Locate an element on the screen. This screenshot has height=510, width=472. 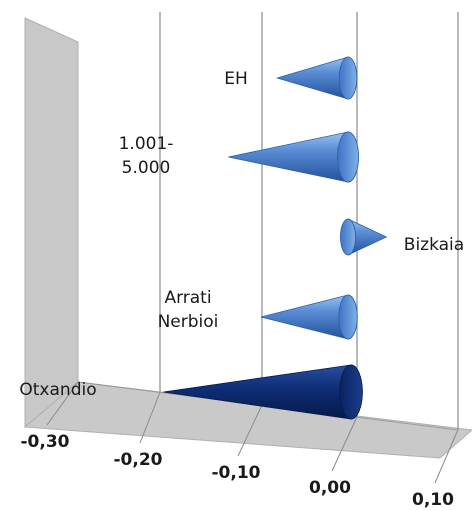
category-label: Otxandio is located at coordinates (57, 390).